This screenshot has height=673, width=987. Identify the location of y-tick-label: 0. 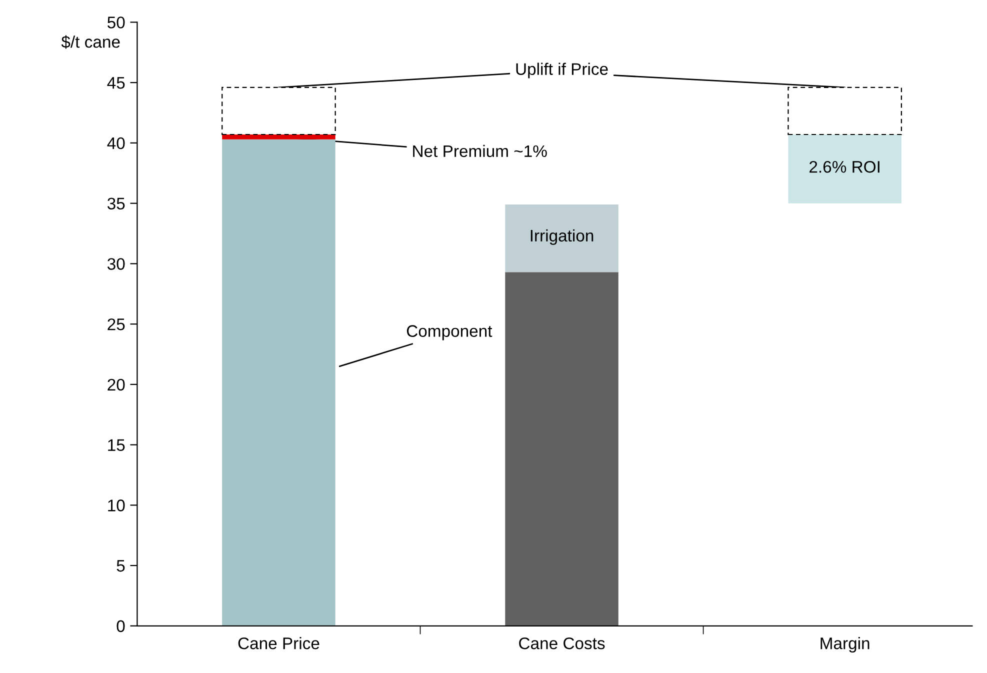
(120, 626).